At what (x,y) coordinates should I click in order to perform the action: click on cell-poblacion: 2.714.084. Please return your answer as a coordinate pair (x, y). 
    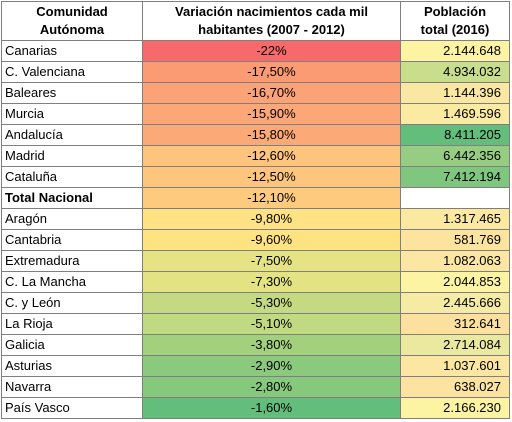
    Looking at the image, I should click on (455, 345).